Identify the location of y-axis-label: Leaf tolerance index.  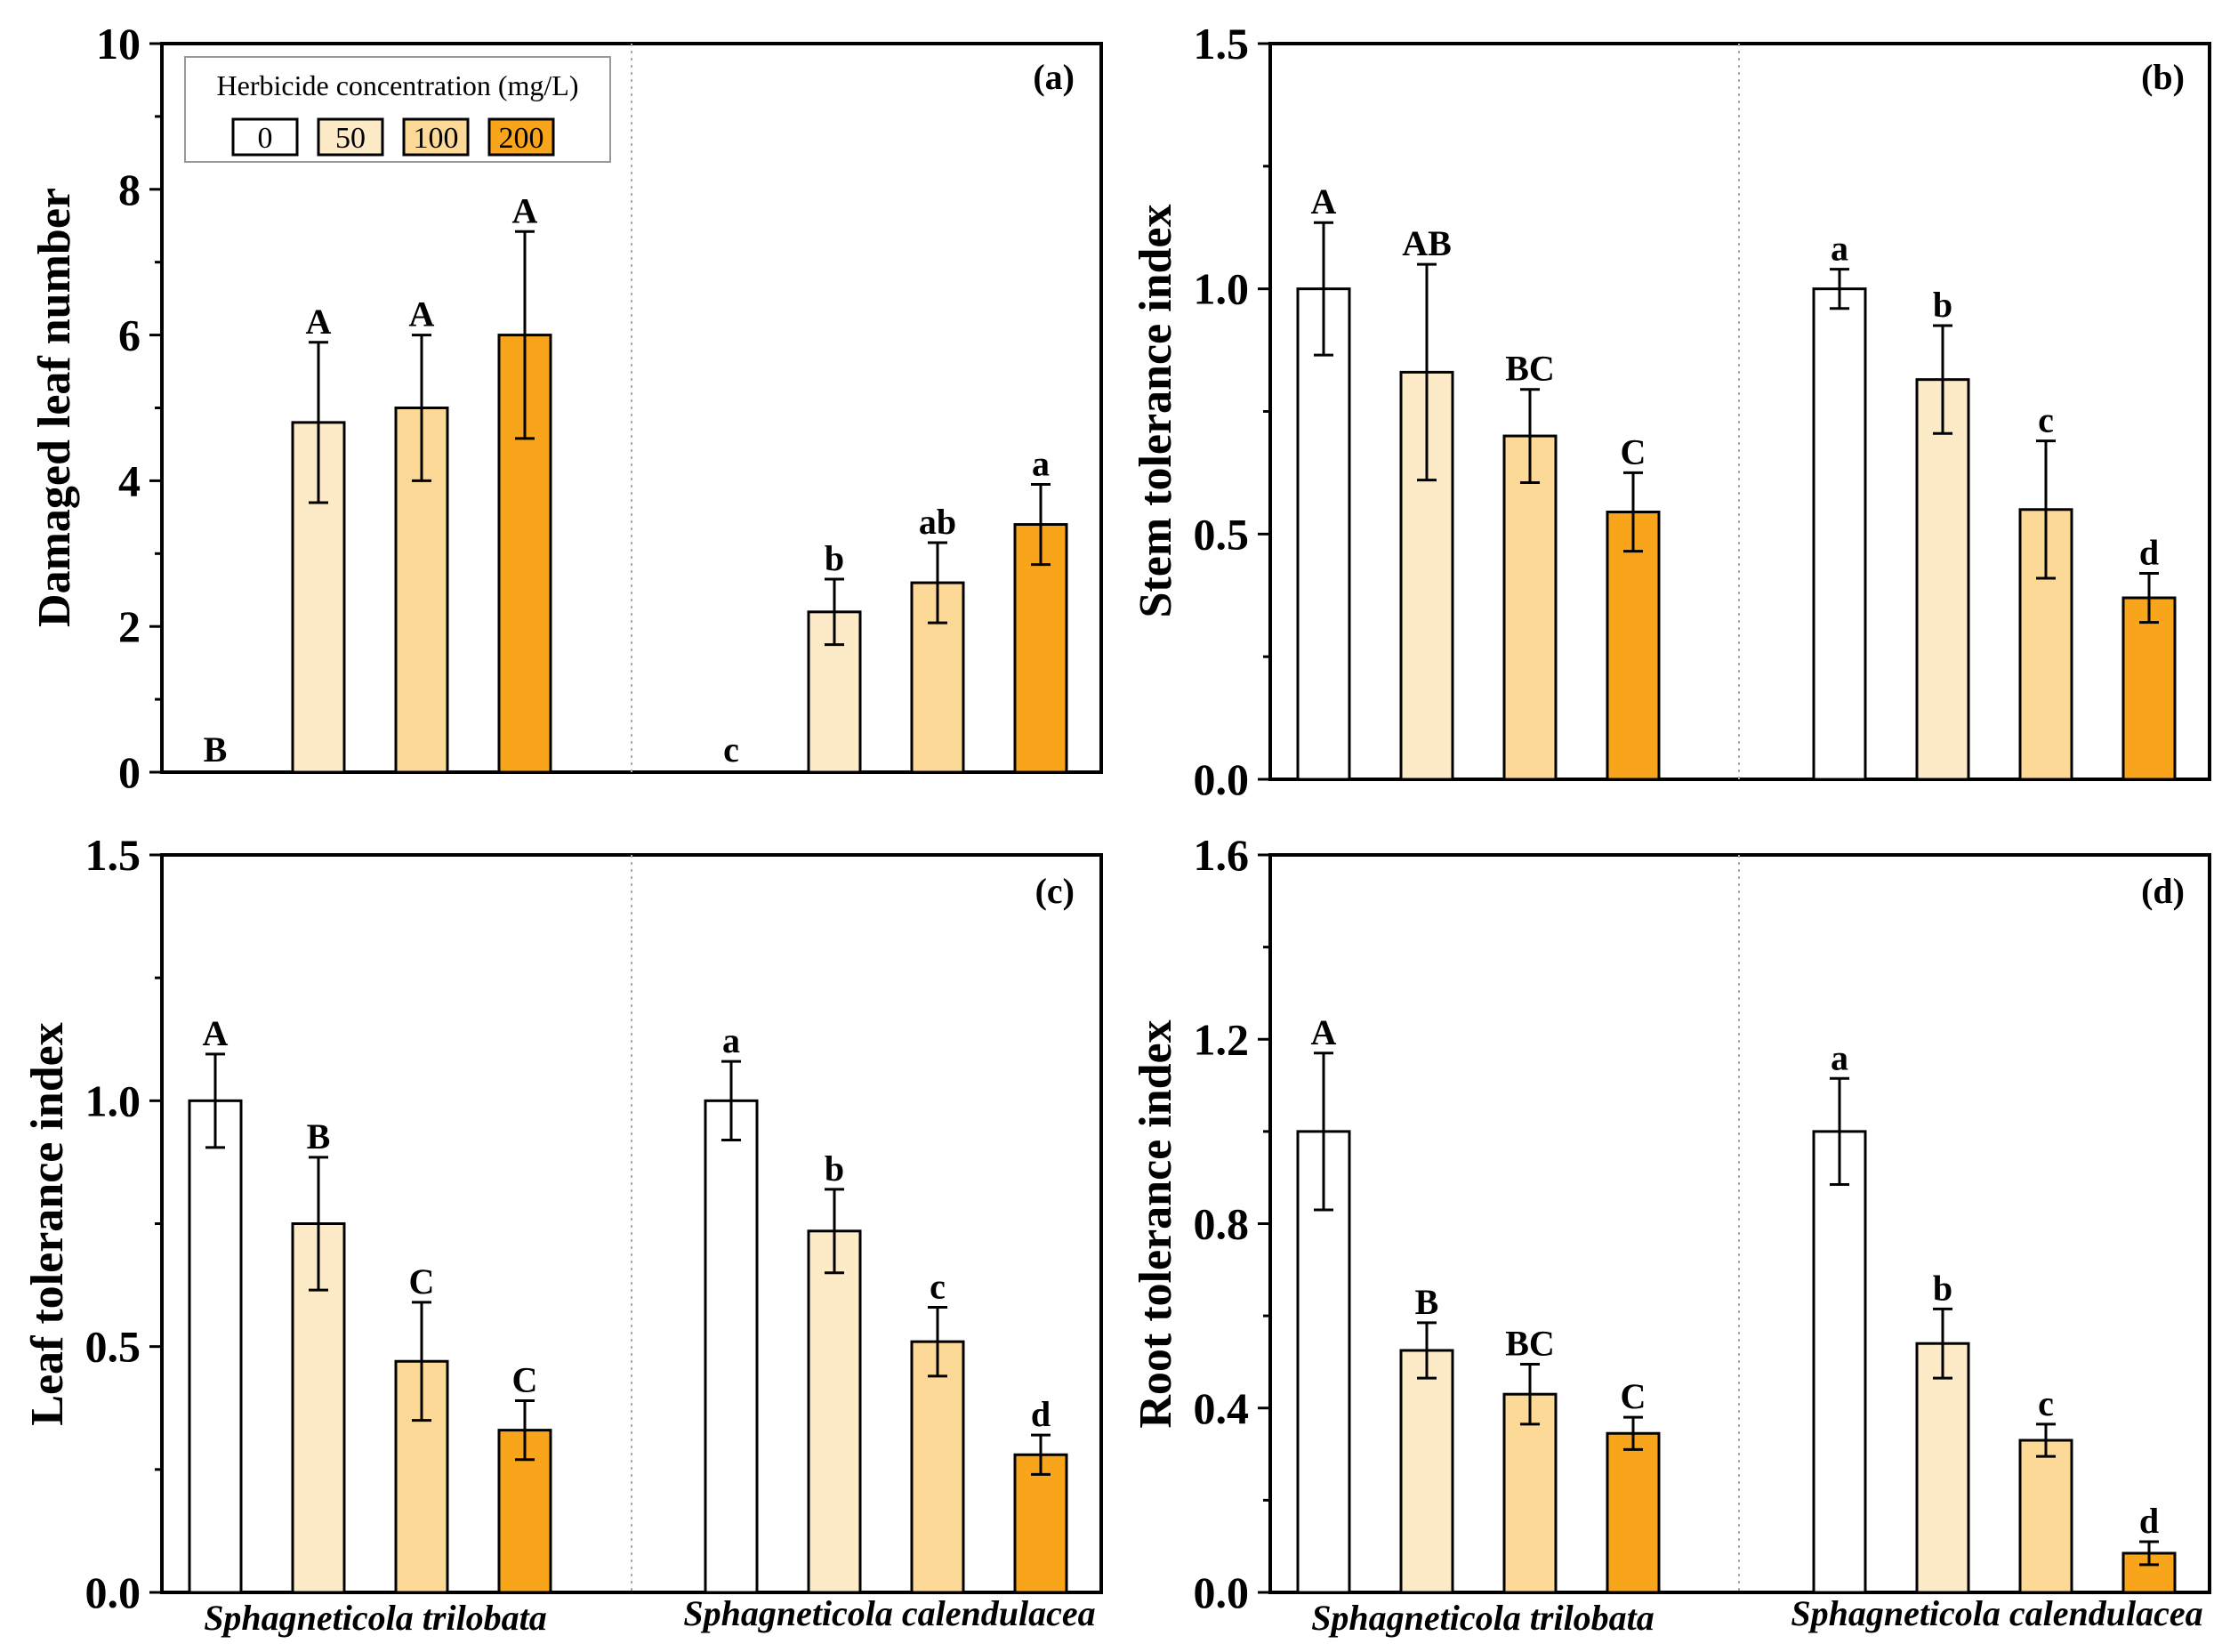
(47, 1223).